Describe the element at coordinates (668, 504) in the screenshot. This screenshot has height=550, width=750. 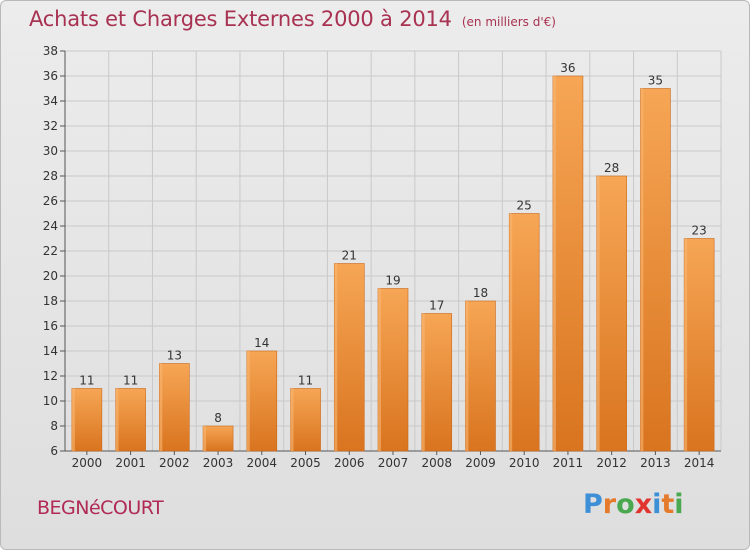
I see `logo-letter: t` at that location.